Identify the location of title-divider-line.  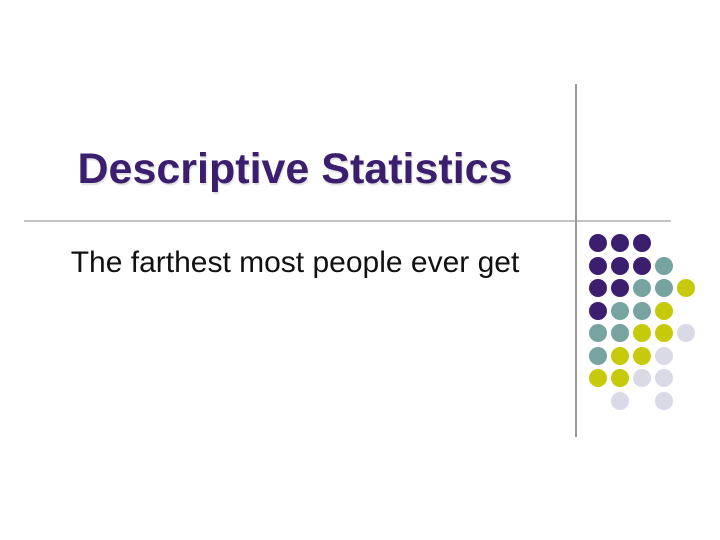
(347, 221).